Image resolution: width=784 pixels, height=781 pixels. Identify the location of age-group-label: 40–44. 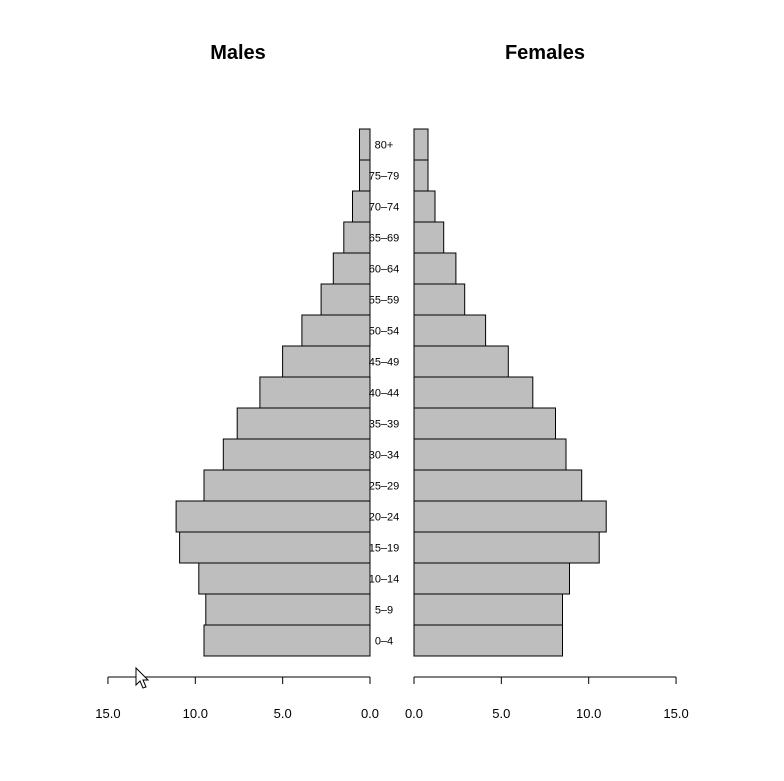
(384, 394).